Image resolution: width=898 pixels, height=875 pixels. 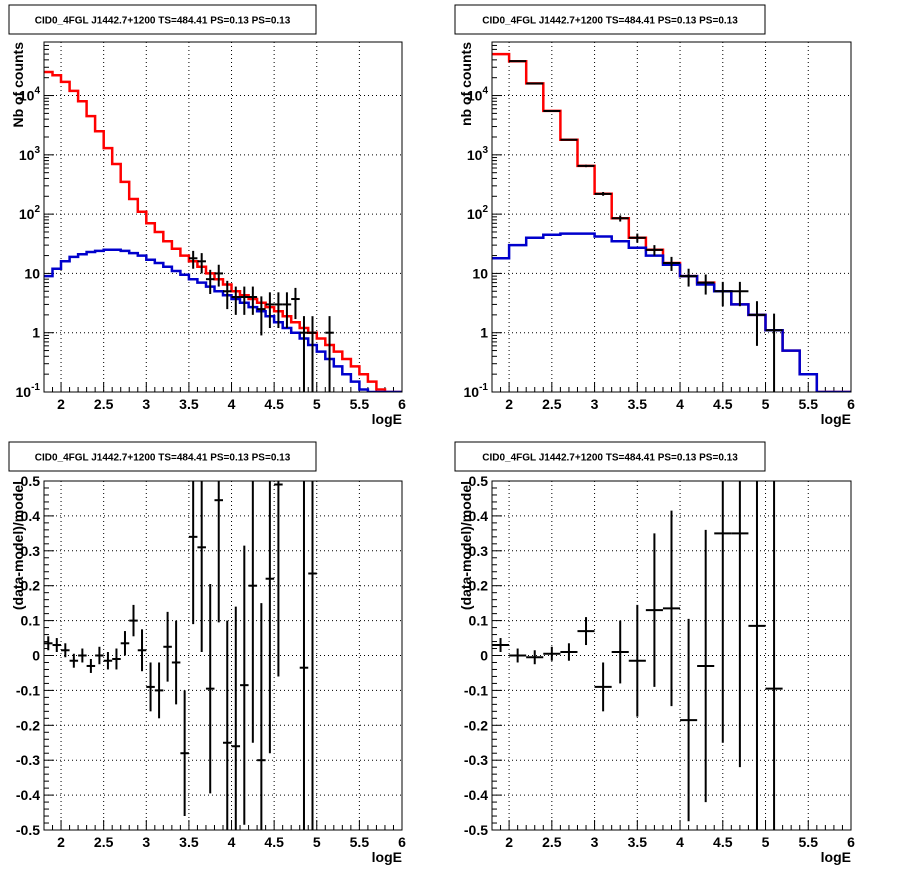 I want to click on y-tick-label: 10², so click(x=30, y=213).